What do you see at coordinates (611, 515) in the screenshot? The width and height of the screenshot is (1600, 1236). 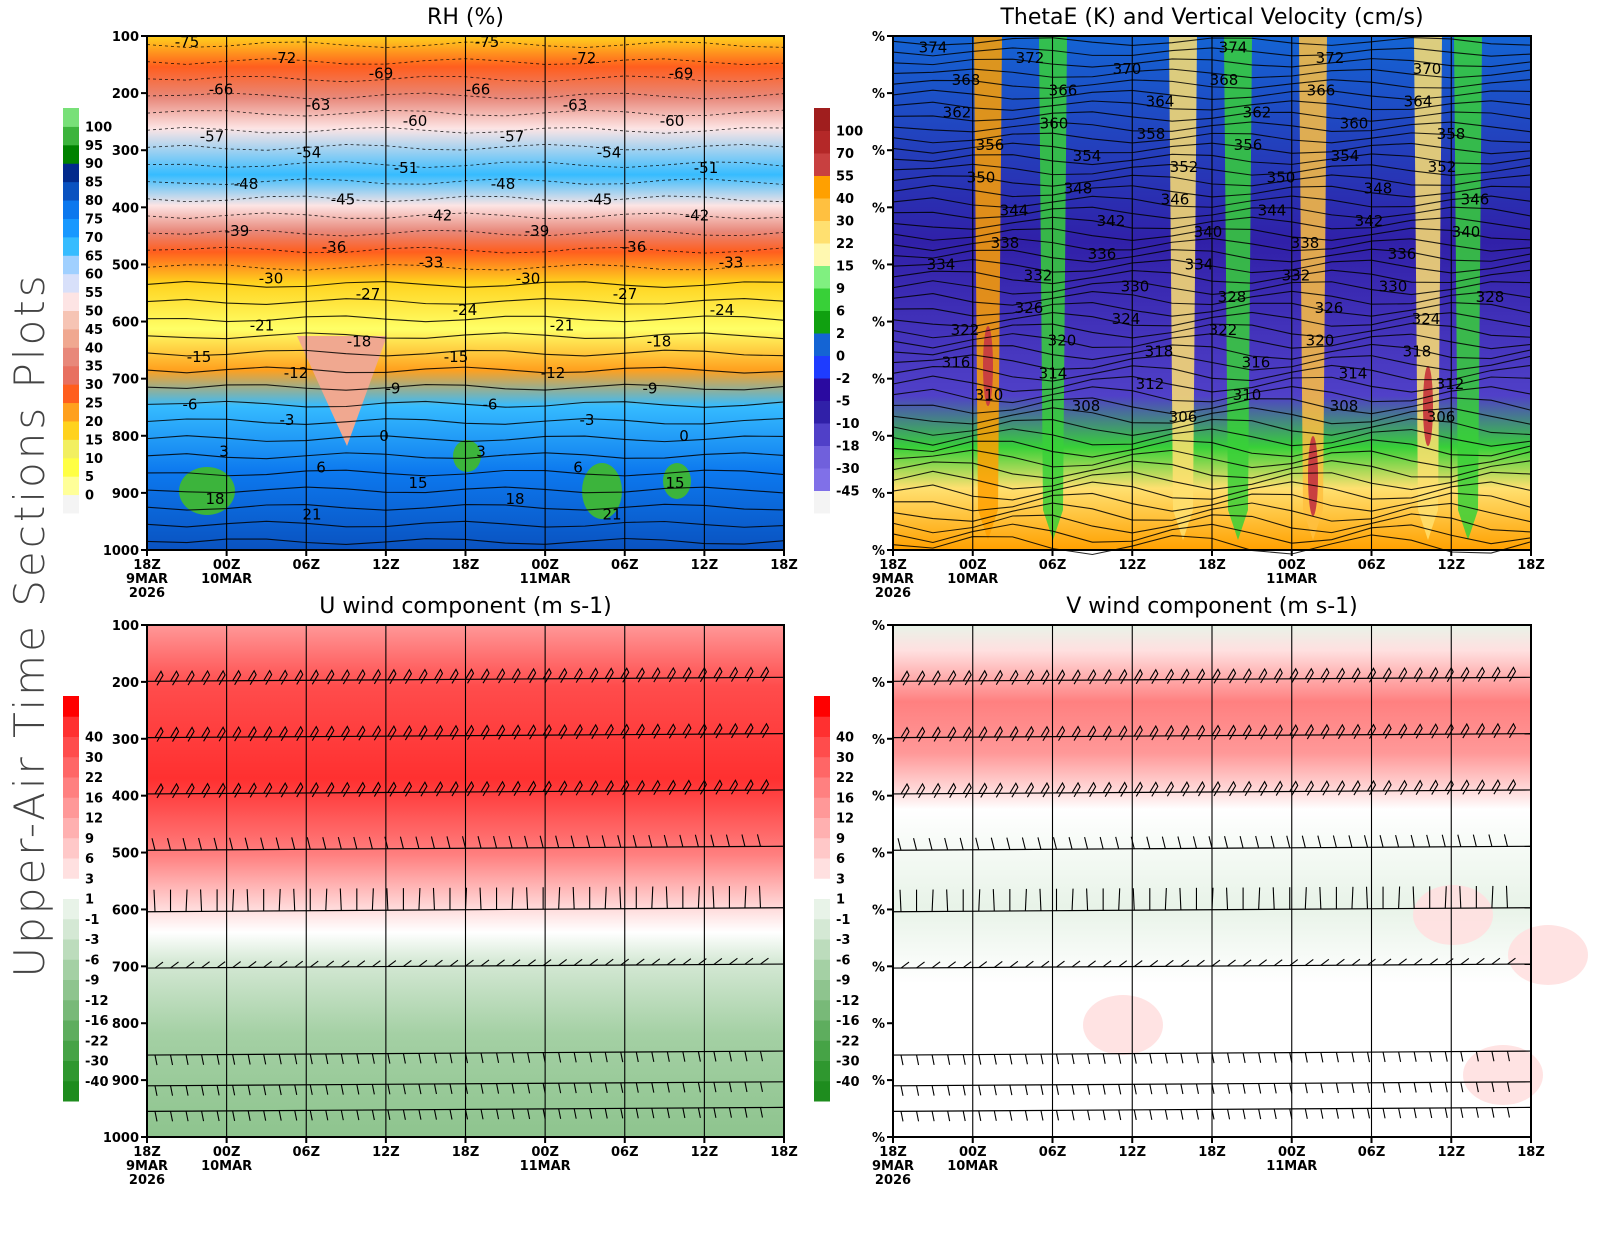 I see `contour-label: 21` at bounding box center [611, 515].